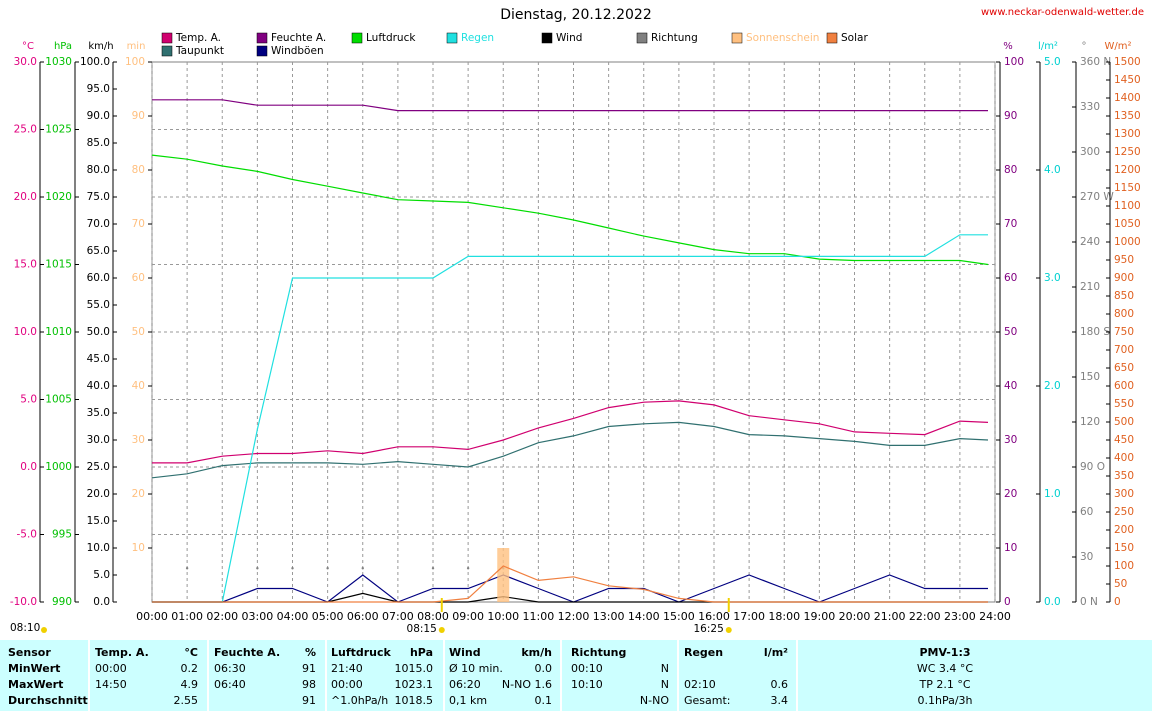  Describe the element at coordinates (1124, 260) in the screenshot. I see `y-tick-label: 950` at that location.